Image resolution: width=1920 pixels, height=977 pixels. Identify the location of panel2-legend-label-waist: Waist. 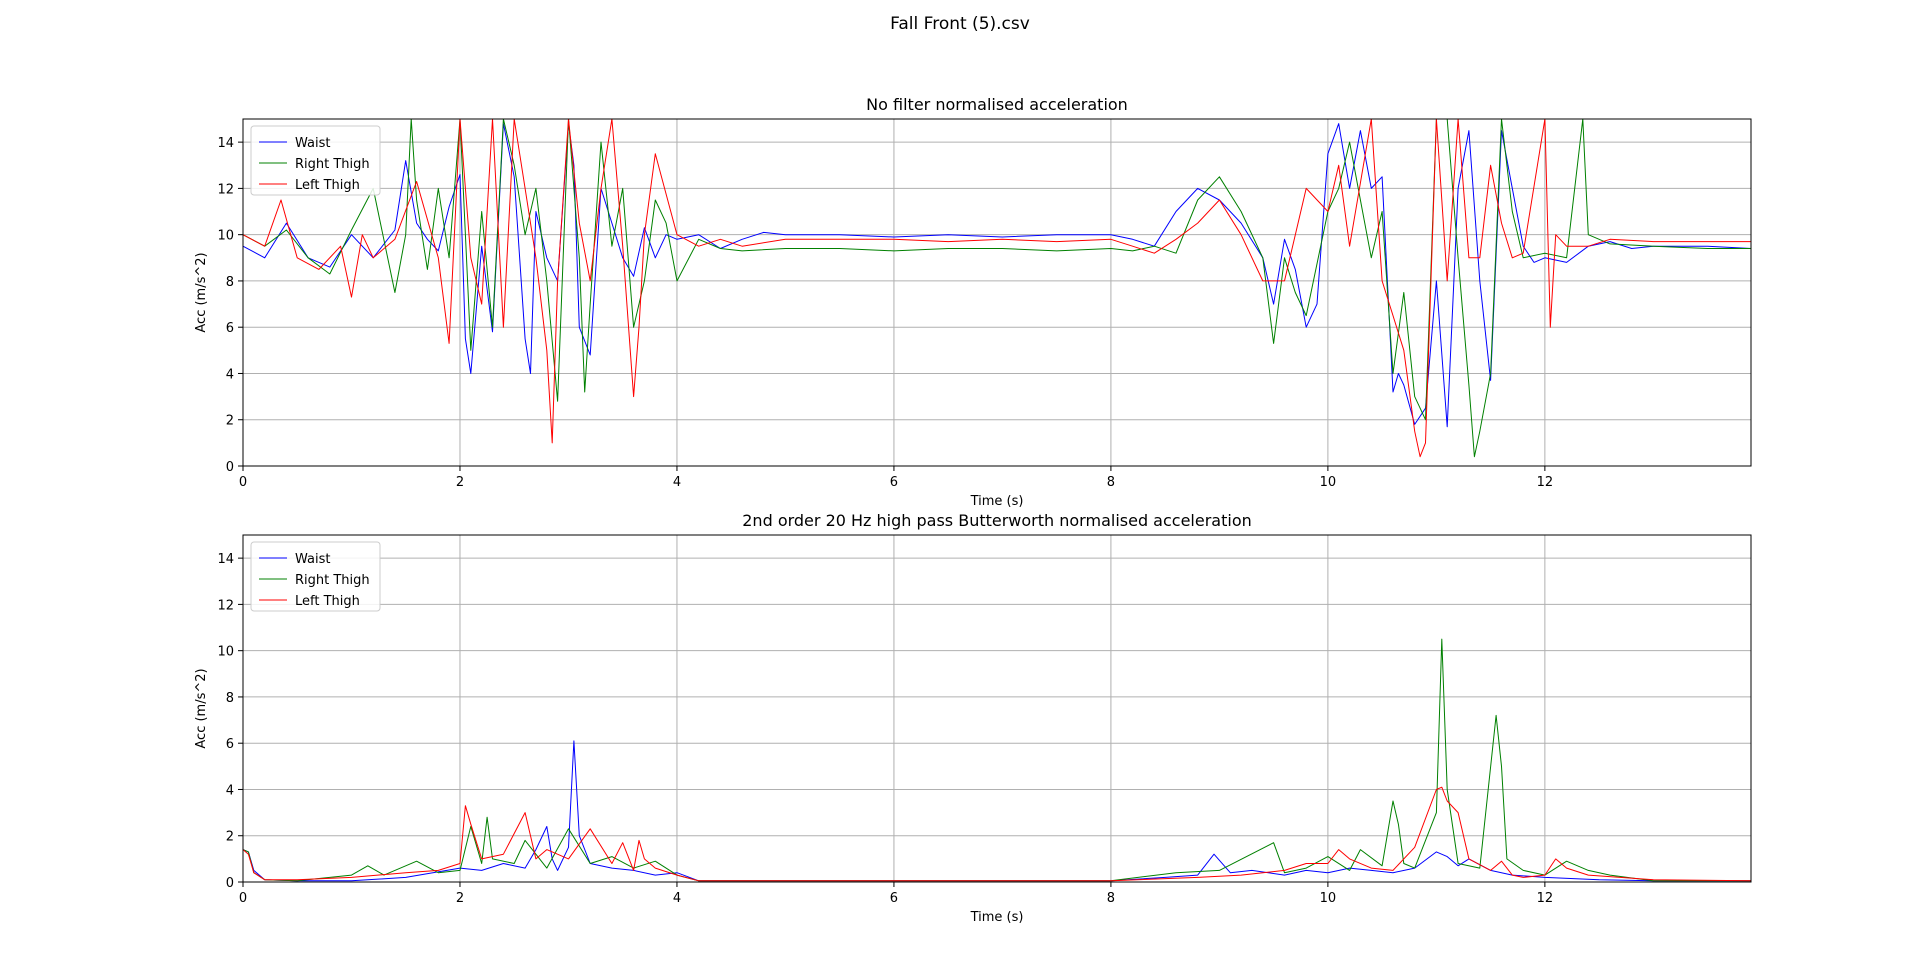
(312, 559).